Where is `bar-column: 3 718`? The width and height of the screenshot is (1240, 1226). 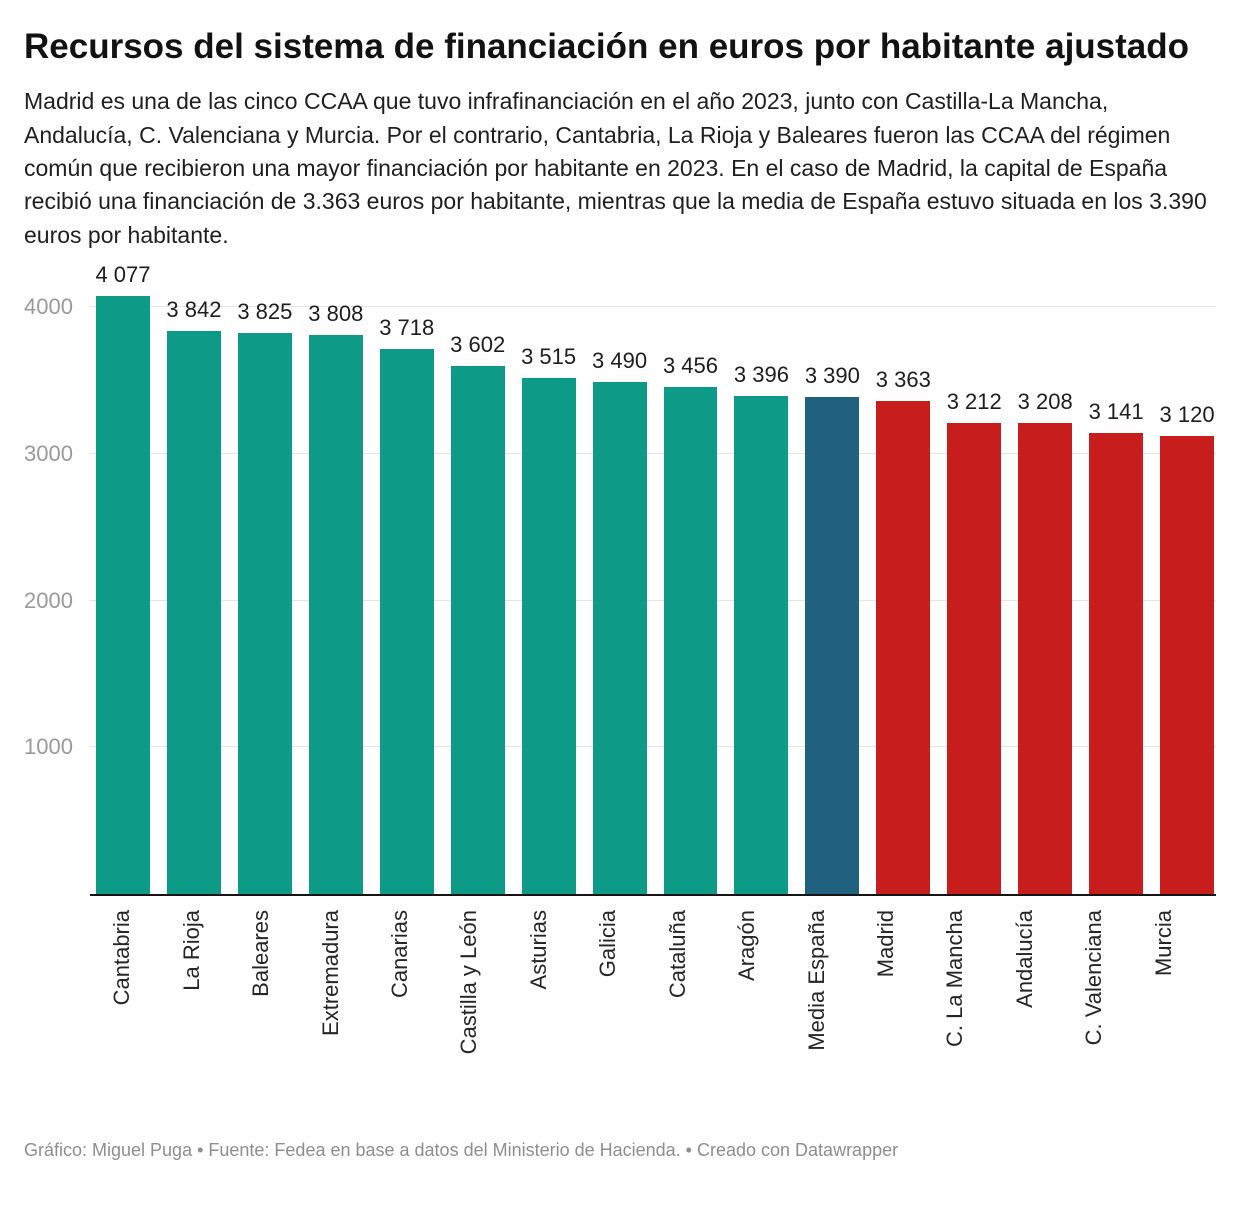
bar-column: 3 718 is located at coordinates (407, 595).